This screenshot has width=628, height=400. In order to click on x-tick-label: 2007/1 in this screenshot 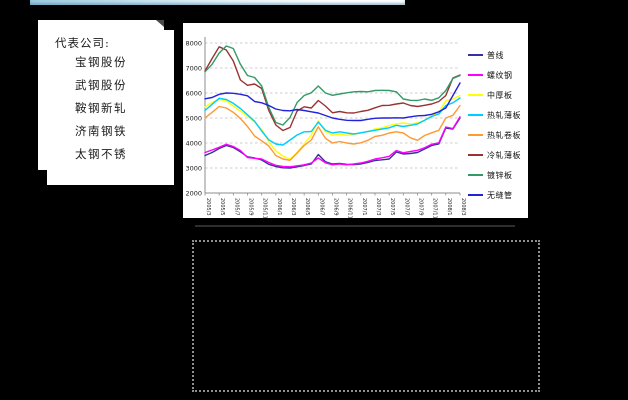, I will do `click(364, 207)`.